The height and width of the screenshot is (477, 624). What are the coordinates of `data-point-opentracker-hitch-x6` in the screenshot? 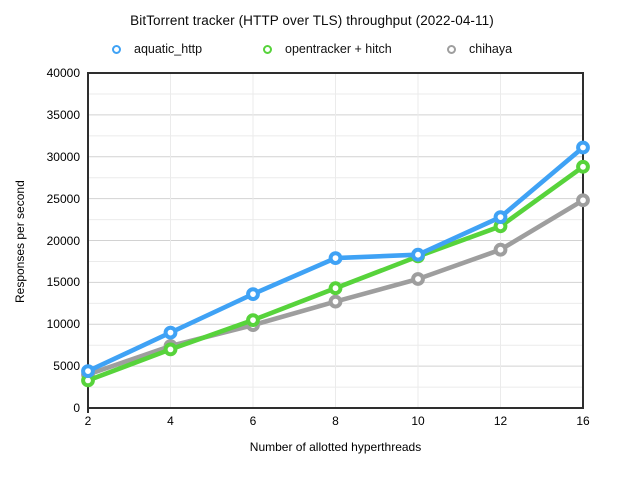 It's located at (253, 320).